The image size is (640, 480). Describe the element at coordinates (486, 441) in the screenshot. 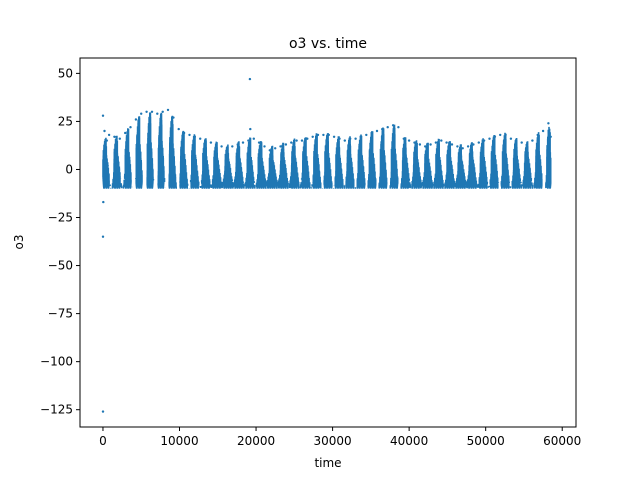

I see `x-tick-label: 50000` at that location.